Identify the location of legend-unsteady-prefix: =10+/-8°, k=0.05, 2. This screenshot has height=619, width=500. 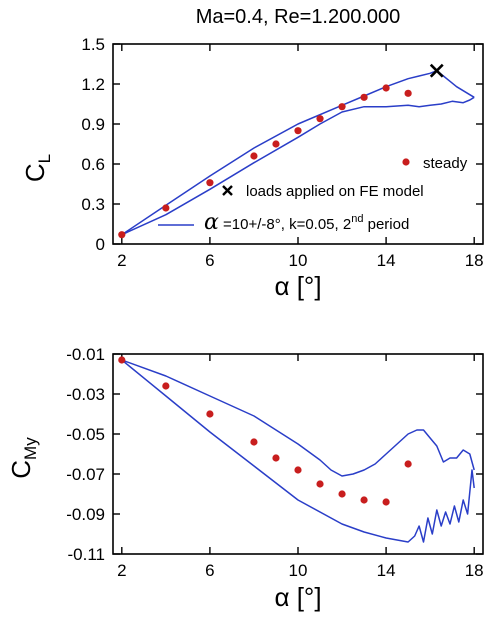
(285, 224).